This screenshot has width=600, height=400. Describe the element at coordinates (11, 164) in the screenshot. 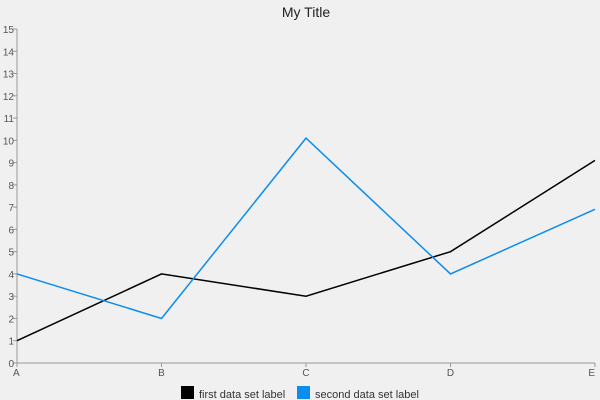

I see `y-tick-label: 9` at that location.